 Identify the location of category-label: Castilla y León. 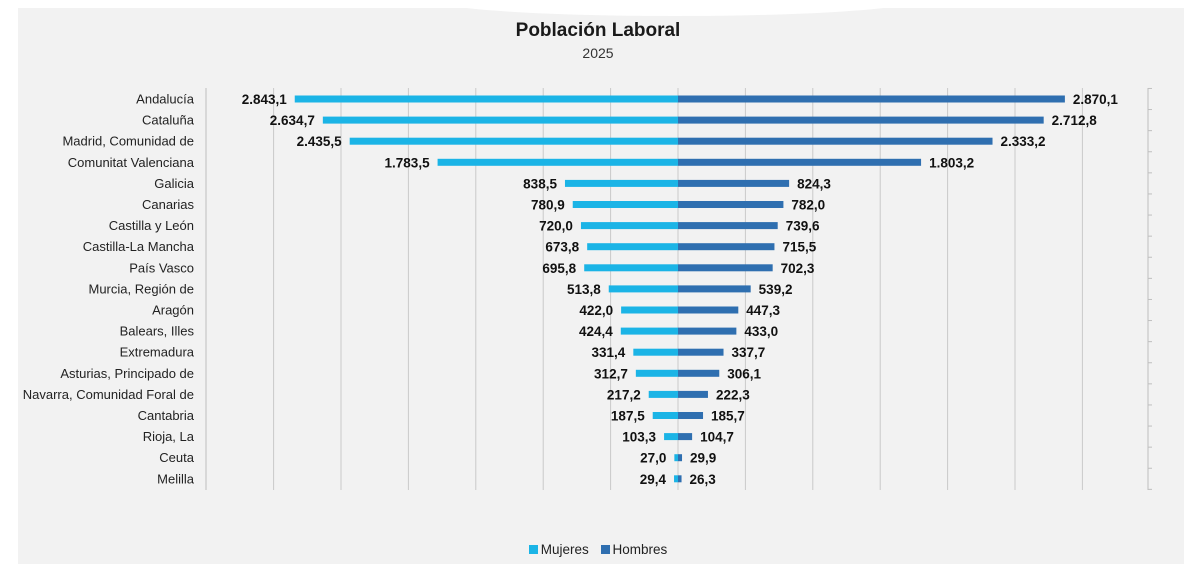
(151, 225).